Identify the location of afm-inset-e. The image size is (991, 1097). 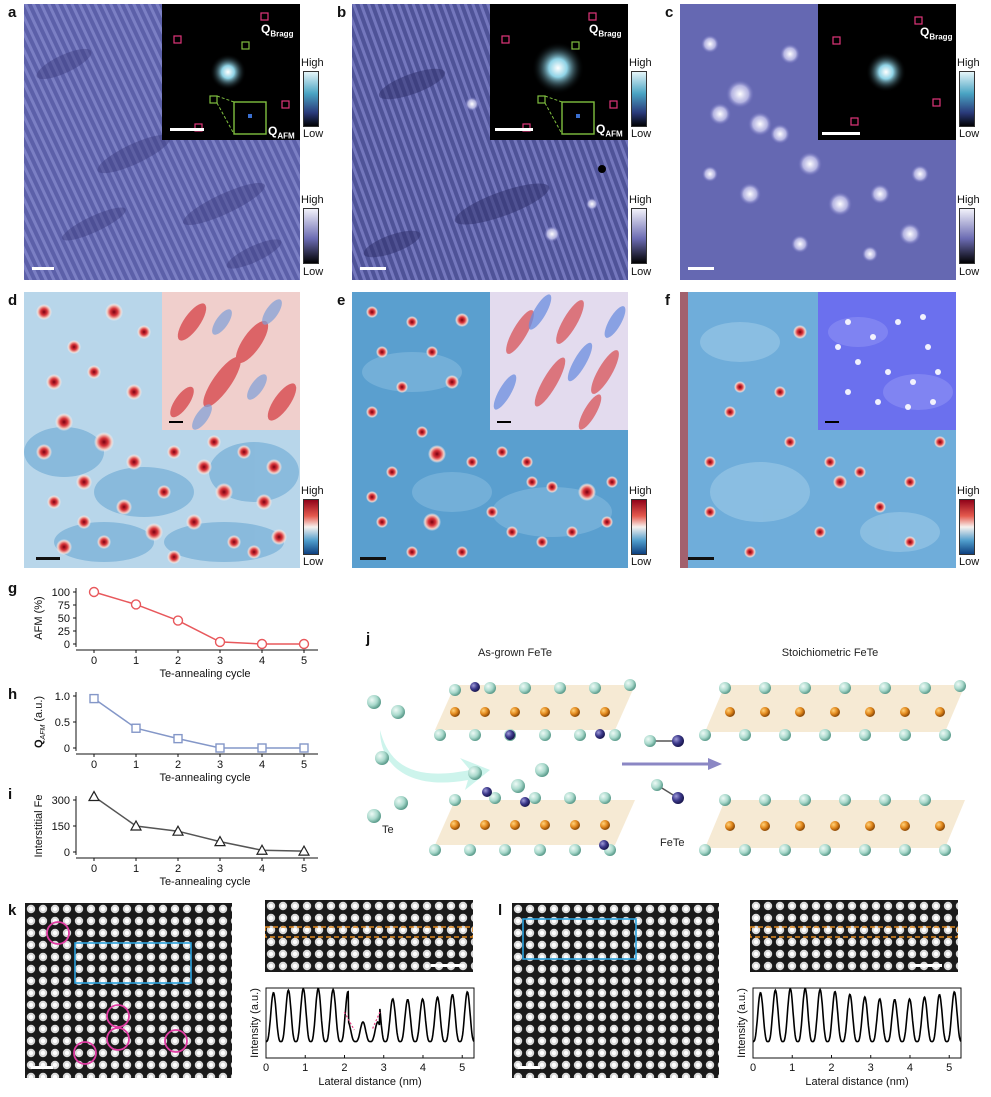
(559, 361).